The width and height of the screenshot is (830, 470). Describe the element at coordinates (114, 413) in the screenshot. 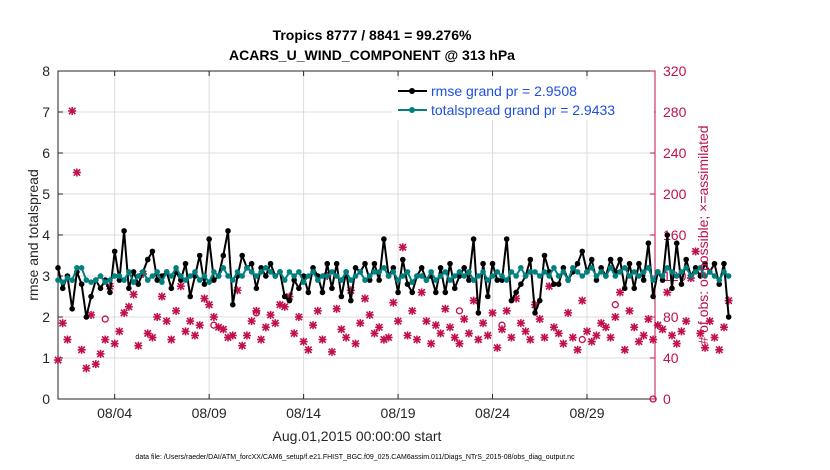

I see `x-tick-label: 08/04` at that location.